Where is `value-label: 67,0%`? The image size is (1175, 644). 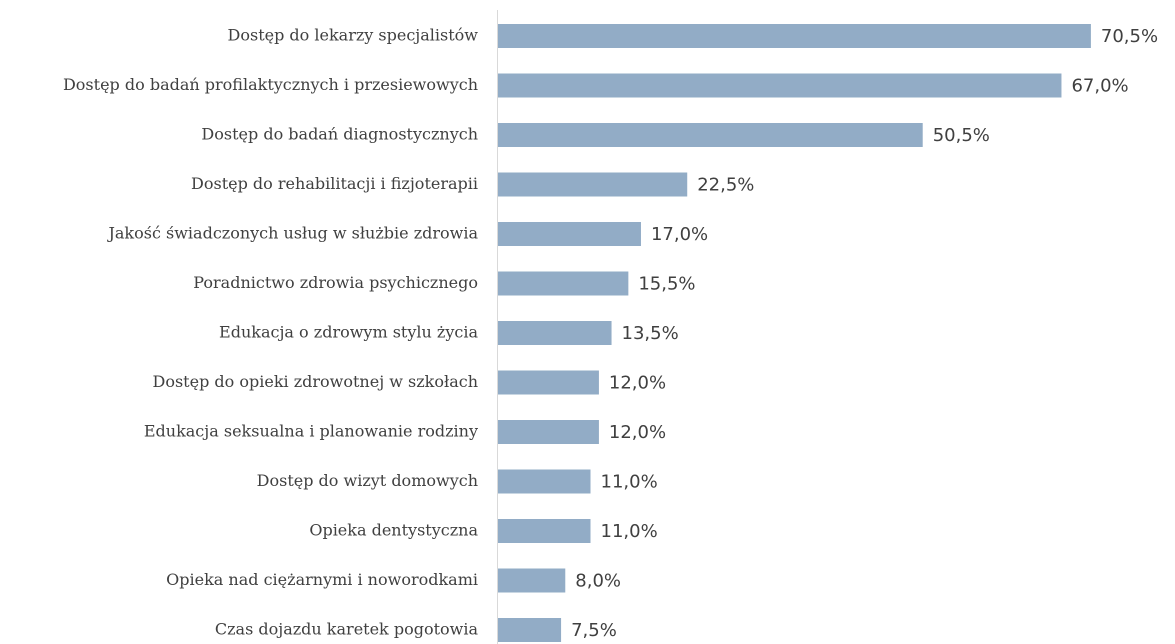 value-label: 67,0% is located at coordinates (1099, 86).